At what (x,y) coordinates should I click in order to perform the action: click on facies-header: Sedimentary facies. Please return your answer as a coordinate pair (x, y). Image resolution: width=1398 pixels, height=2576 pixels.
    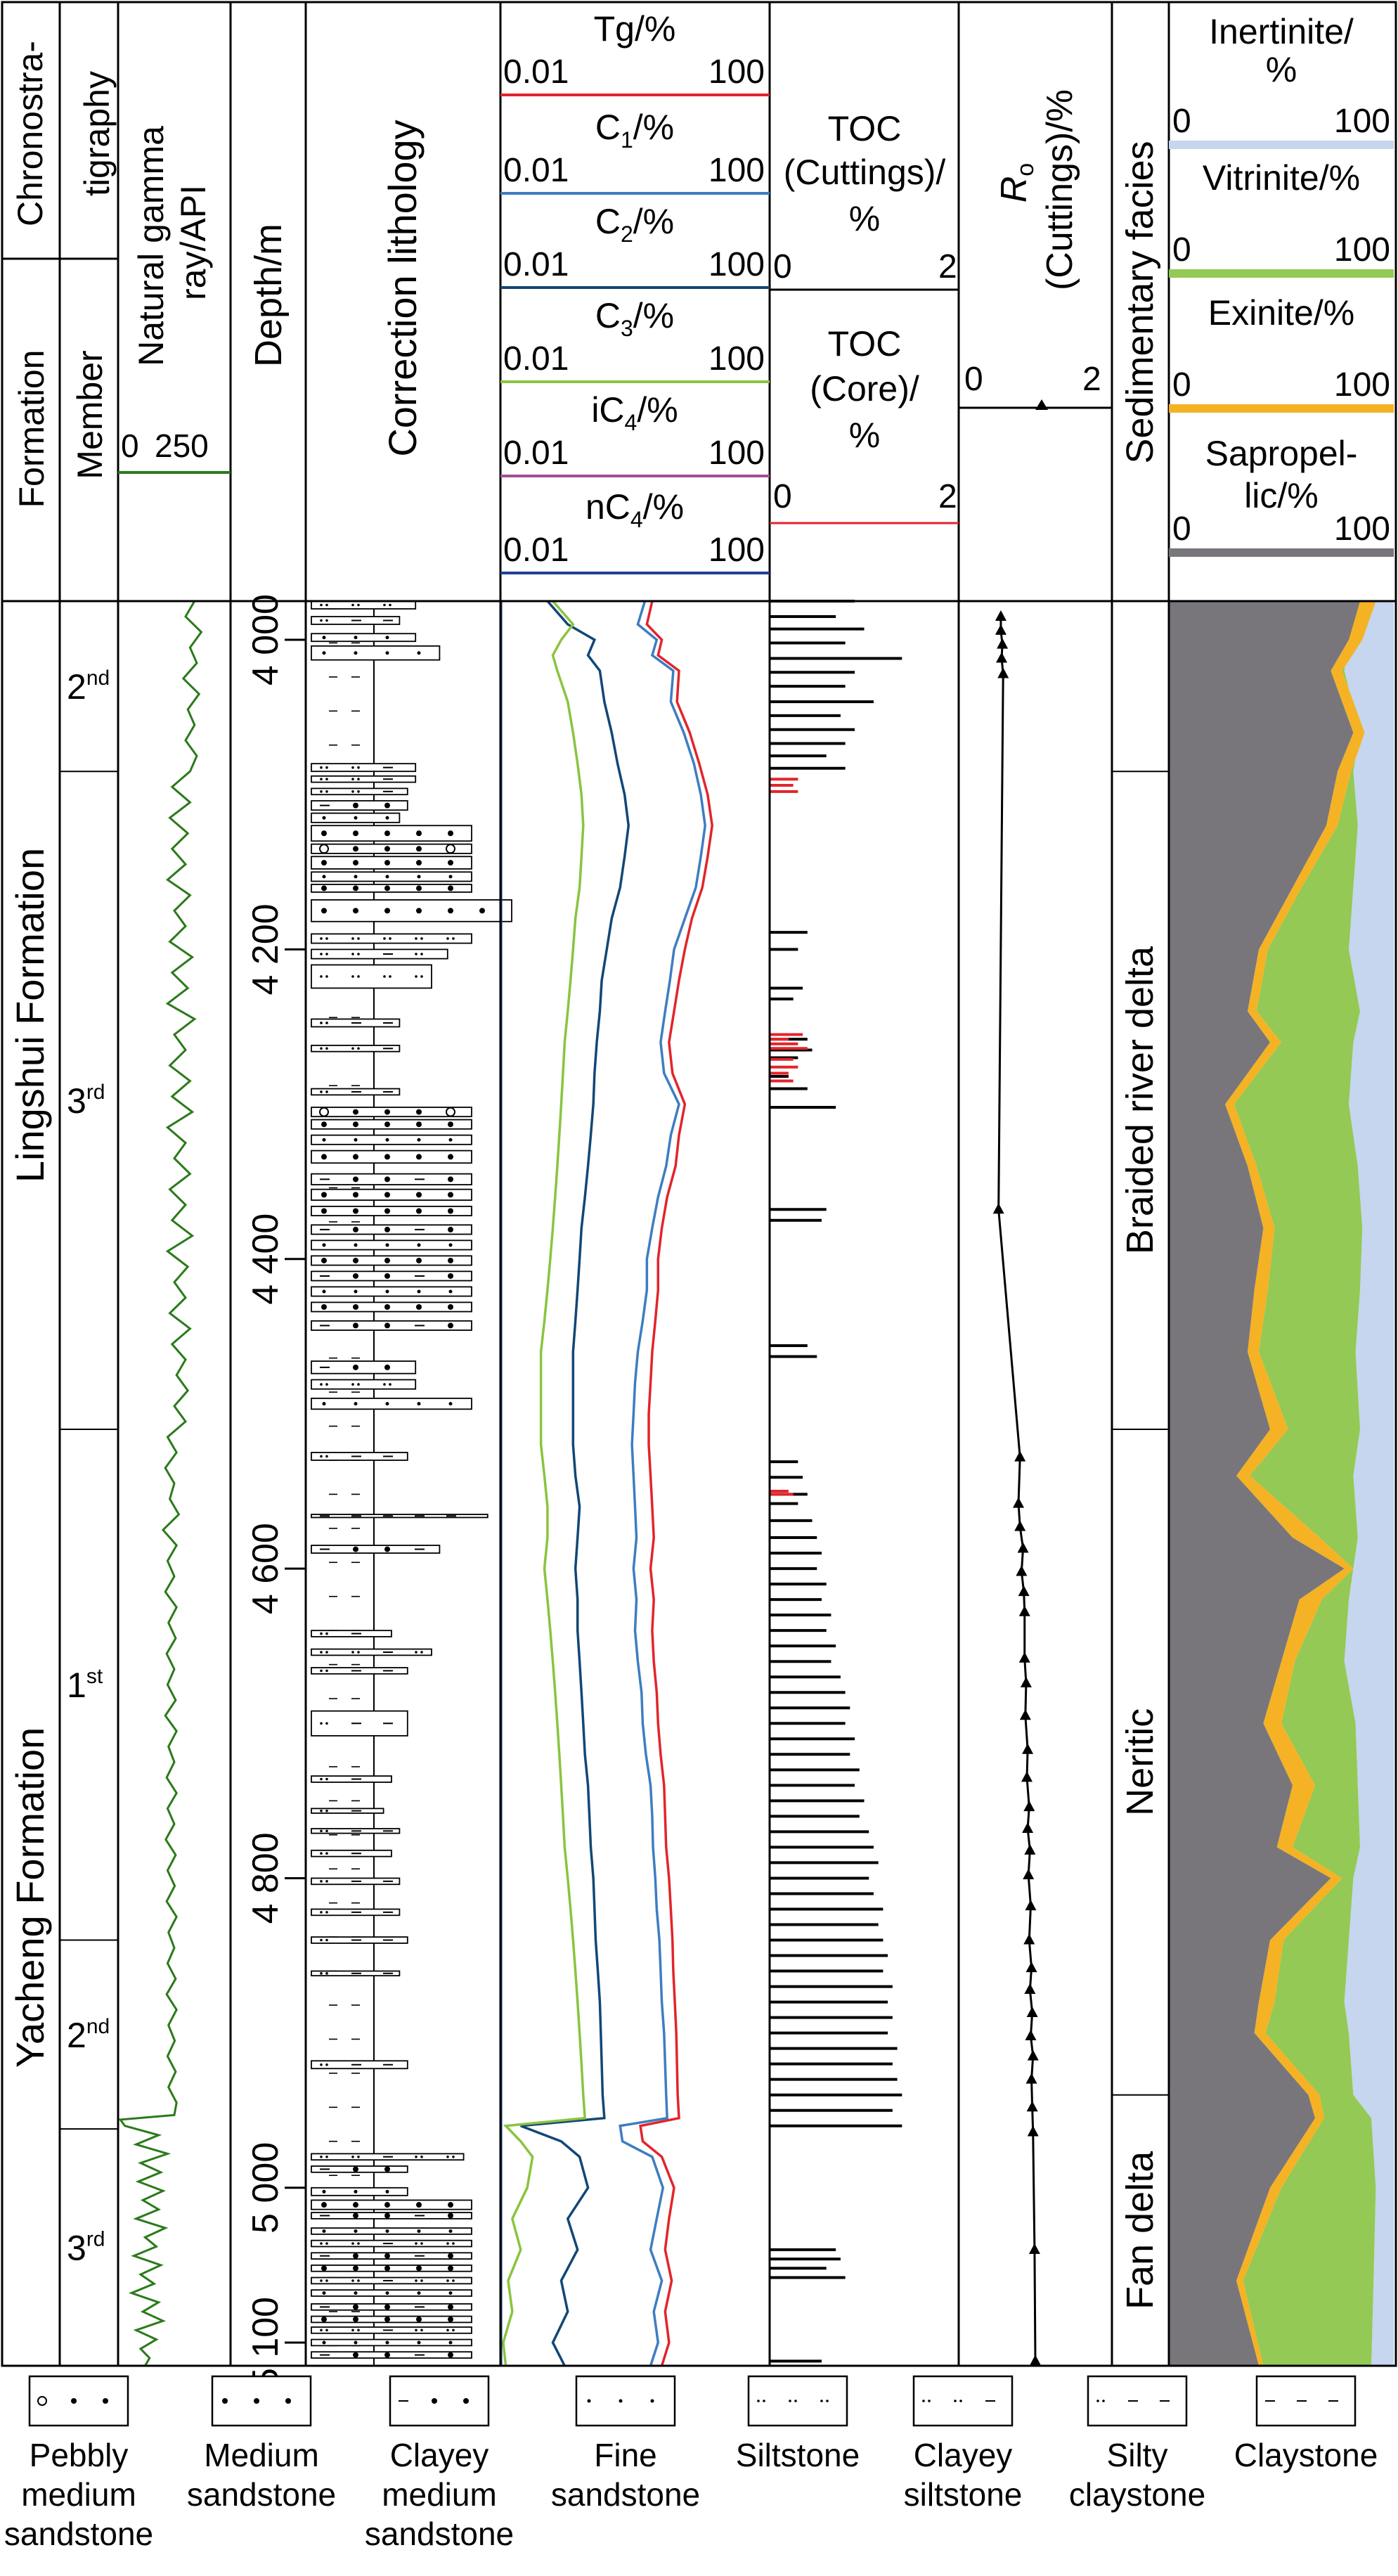
    Looking at the image, I should click on (1140, 302).